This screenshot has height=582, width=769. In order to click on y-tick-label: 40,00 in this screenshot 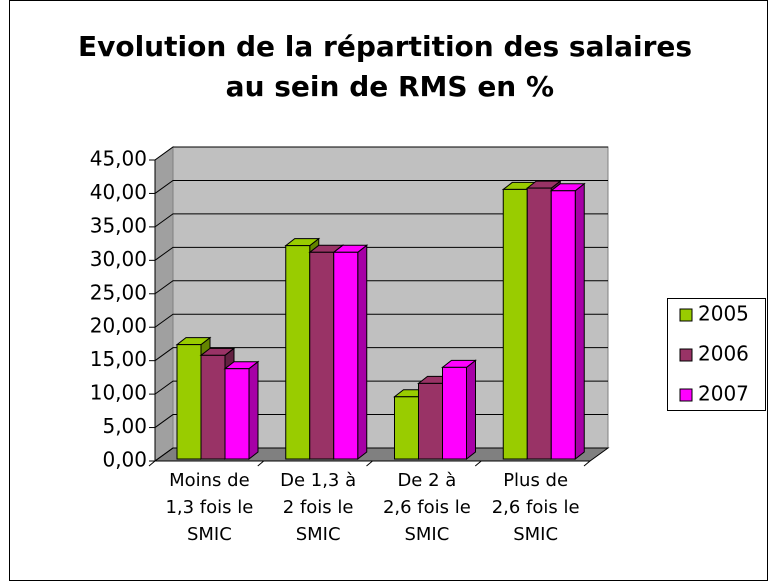, I will do `click(118, 192)`.